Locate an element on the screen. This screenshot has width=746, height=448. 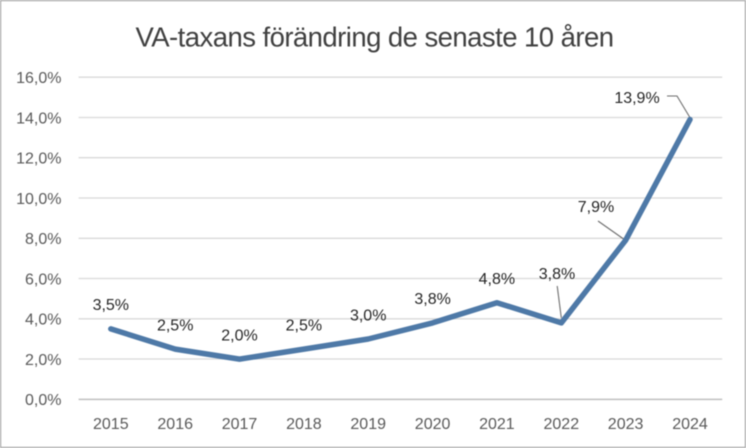
svg-text: 12,0% is located at coordinates (38, 159).